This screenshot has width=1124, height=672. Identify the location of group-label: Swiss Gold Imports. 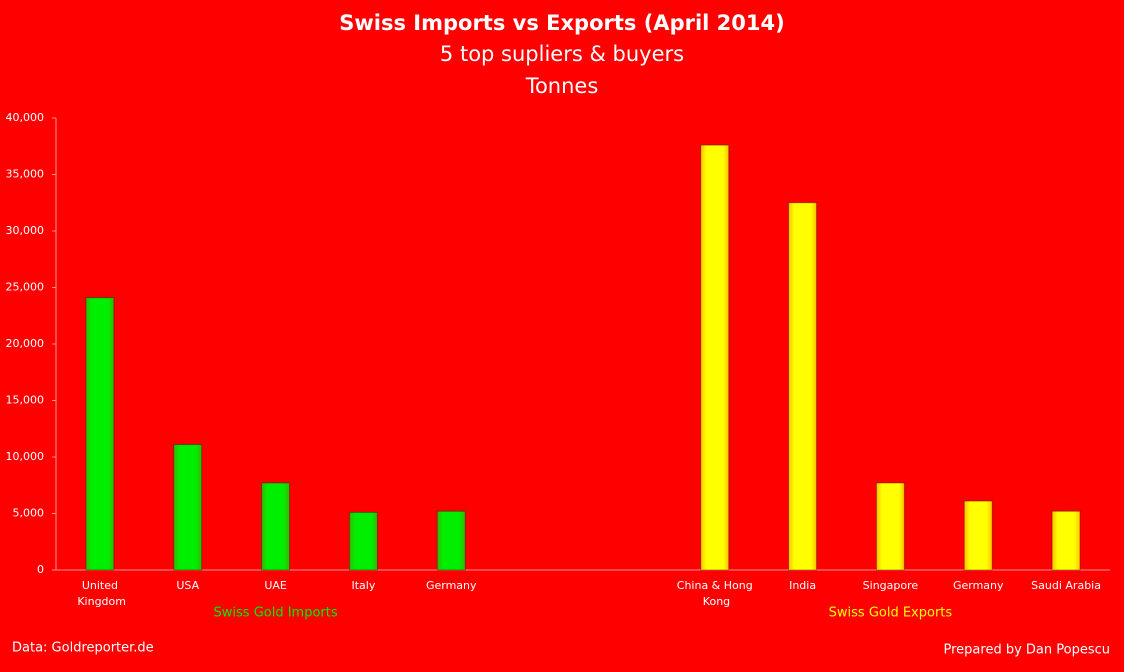
(276, 613).